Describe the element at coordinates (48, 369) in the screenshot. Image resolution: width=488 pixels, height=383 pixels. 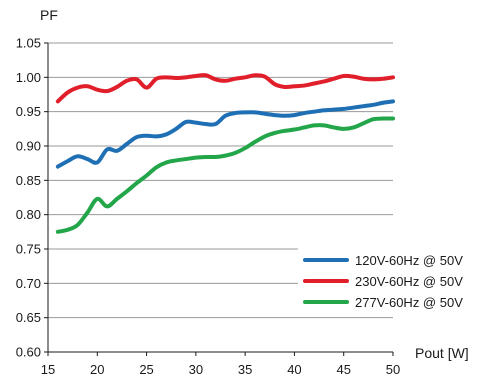
I see `x-tick-label: 15` at that location.